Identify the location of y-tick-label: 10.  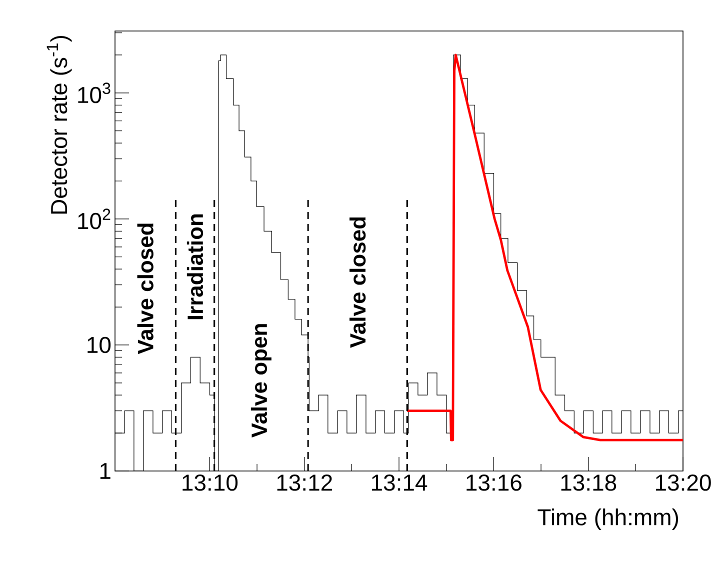
(99, 345).